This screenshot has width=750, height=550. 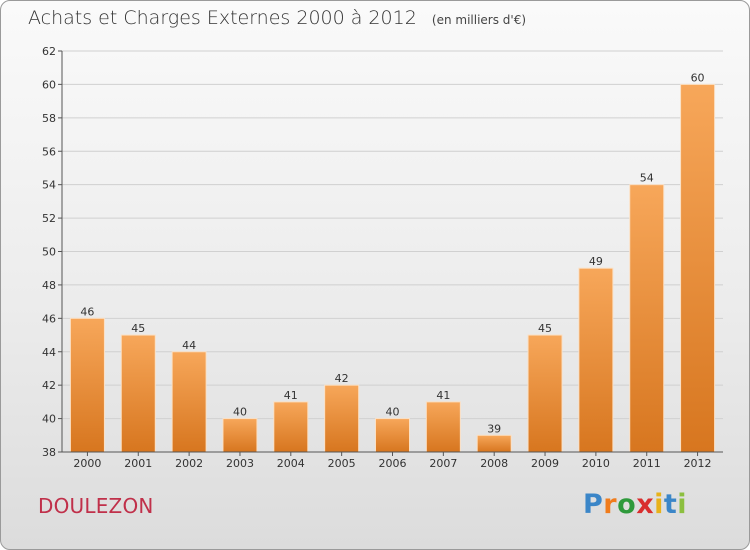 I want to click on data-label: 46, so click(x=87, y=311).